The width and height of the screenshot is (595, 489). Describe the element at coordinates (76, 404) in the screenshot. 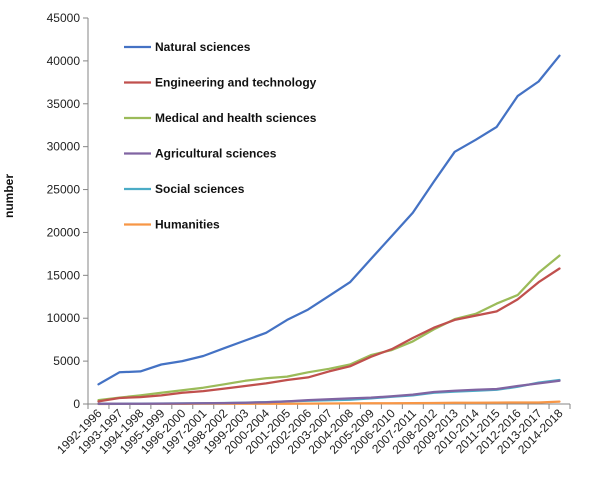

I see `y-tick-label: 0` at that location.